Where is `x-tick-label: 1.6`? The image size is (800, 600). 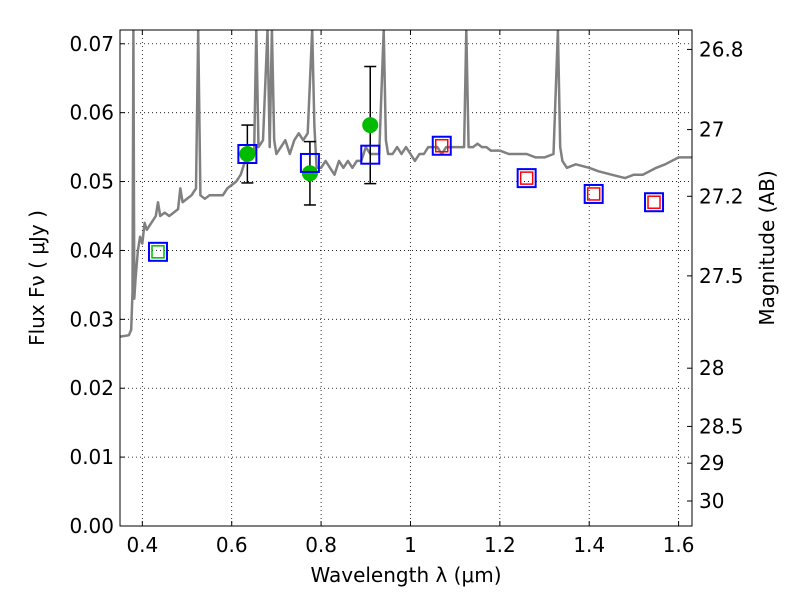 x-tick-label: 1.6 is located at coordinates (679, 545).